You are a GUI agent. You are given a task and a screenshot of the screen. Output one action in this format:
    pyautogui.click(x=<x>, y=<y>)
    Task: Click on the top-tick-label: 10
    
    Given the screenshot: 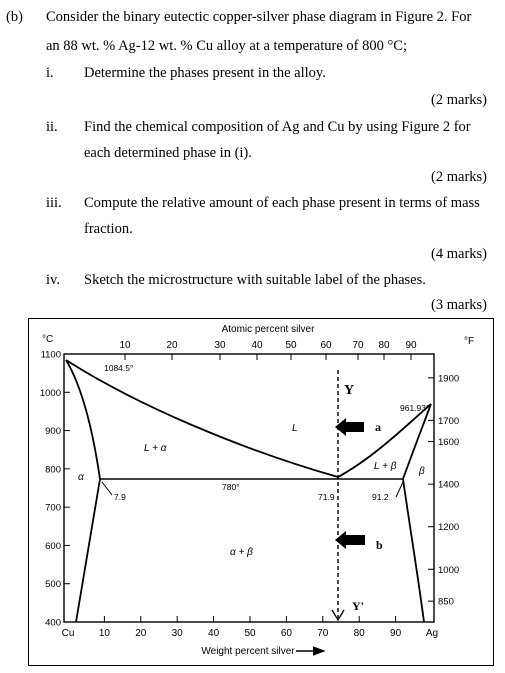 What is the action you would take?
    pyautogui.click(x=125, y=345)
    